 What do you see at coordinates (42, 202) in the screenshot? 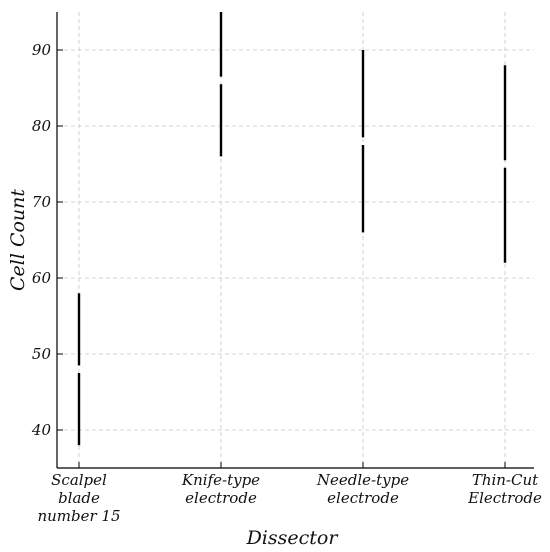
I see `y-tick-label: 70` at bounding box center [42, 202].